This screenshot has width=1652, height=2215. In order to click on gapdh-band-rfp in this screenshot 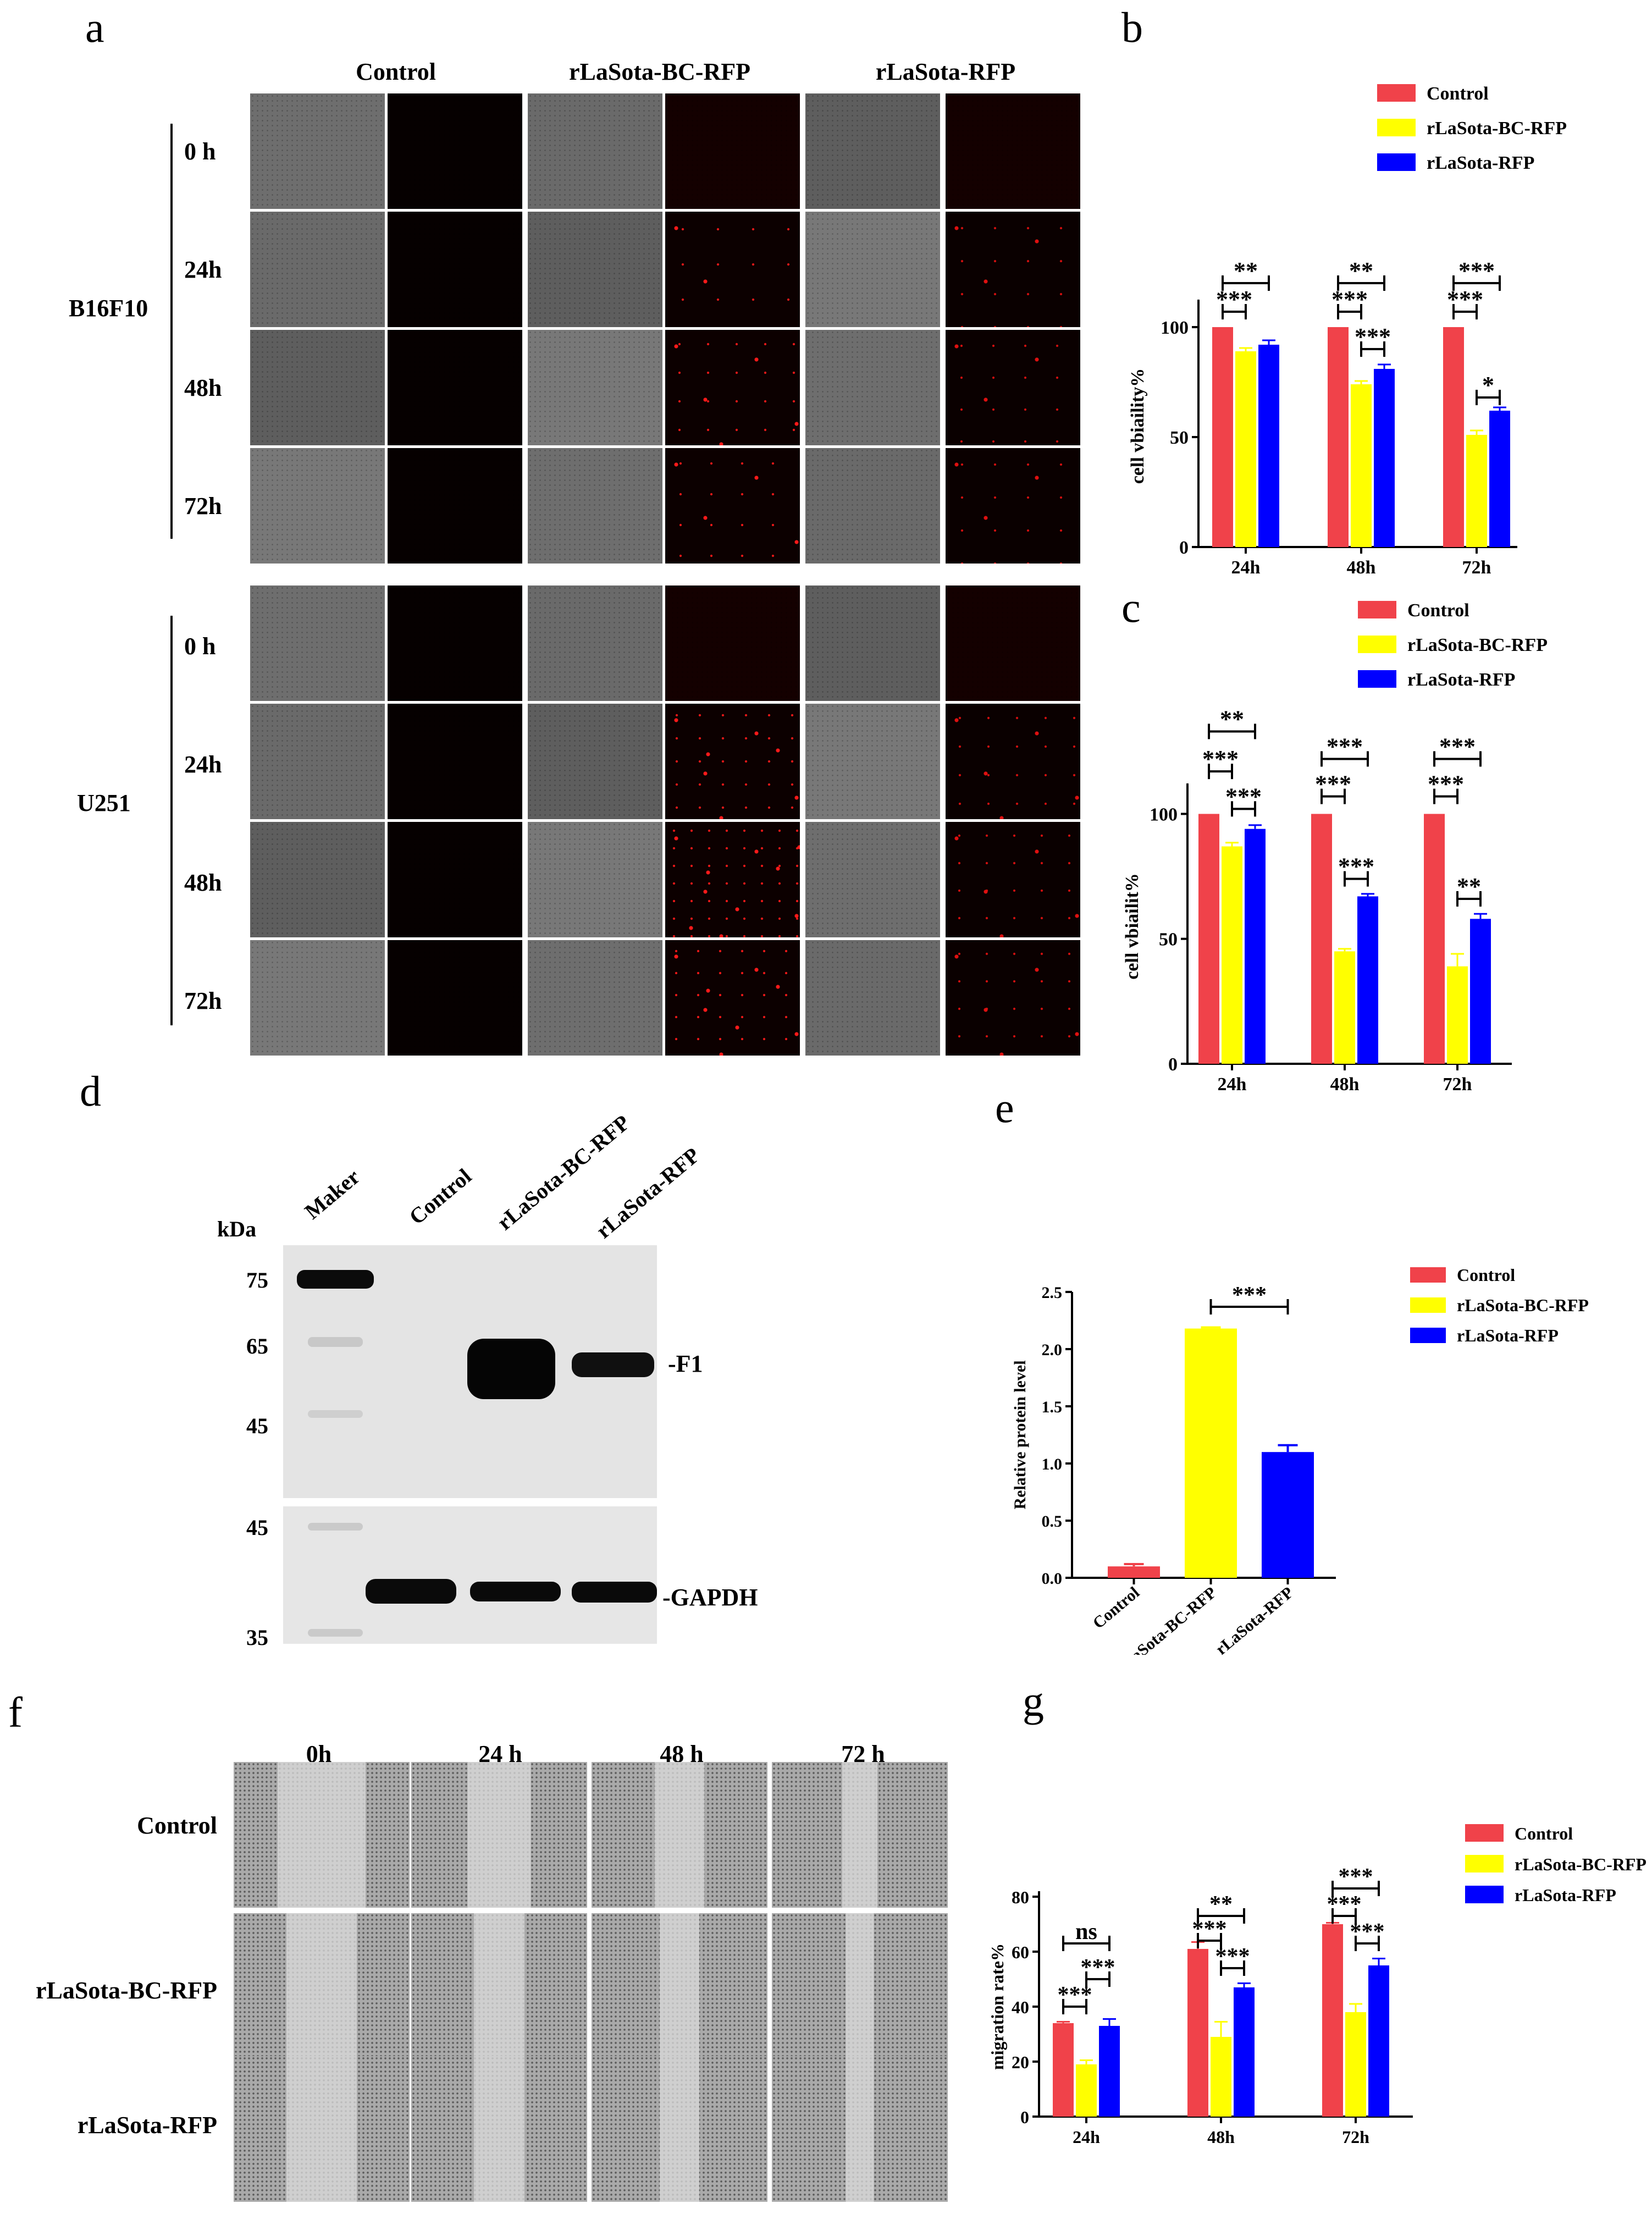, I will do `click(614, 1592)`.